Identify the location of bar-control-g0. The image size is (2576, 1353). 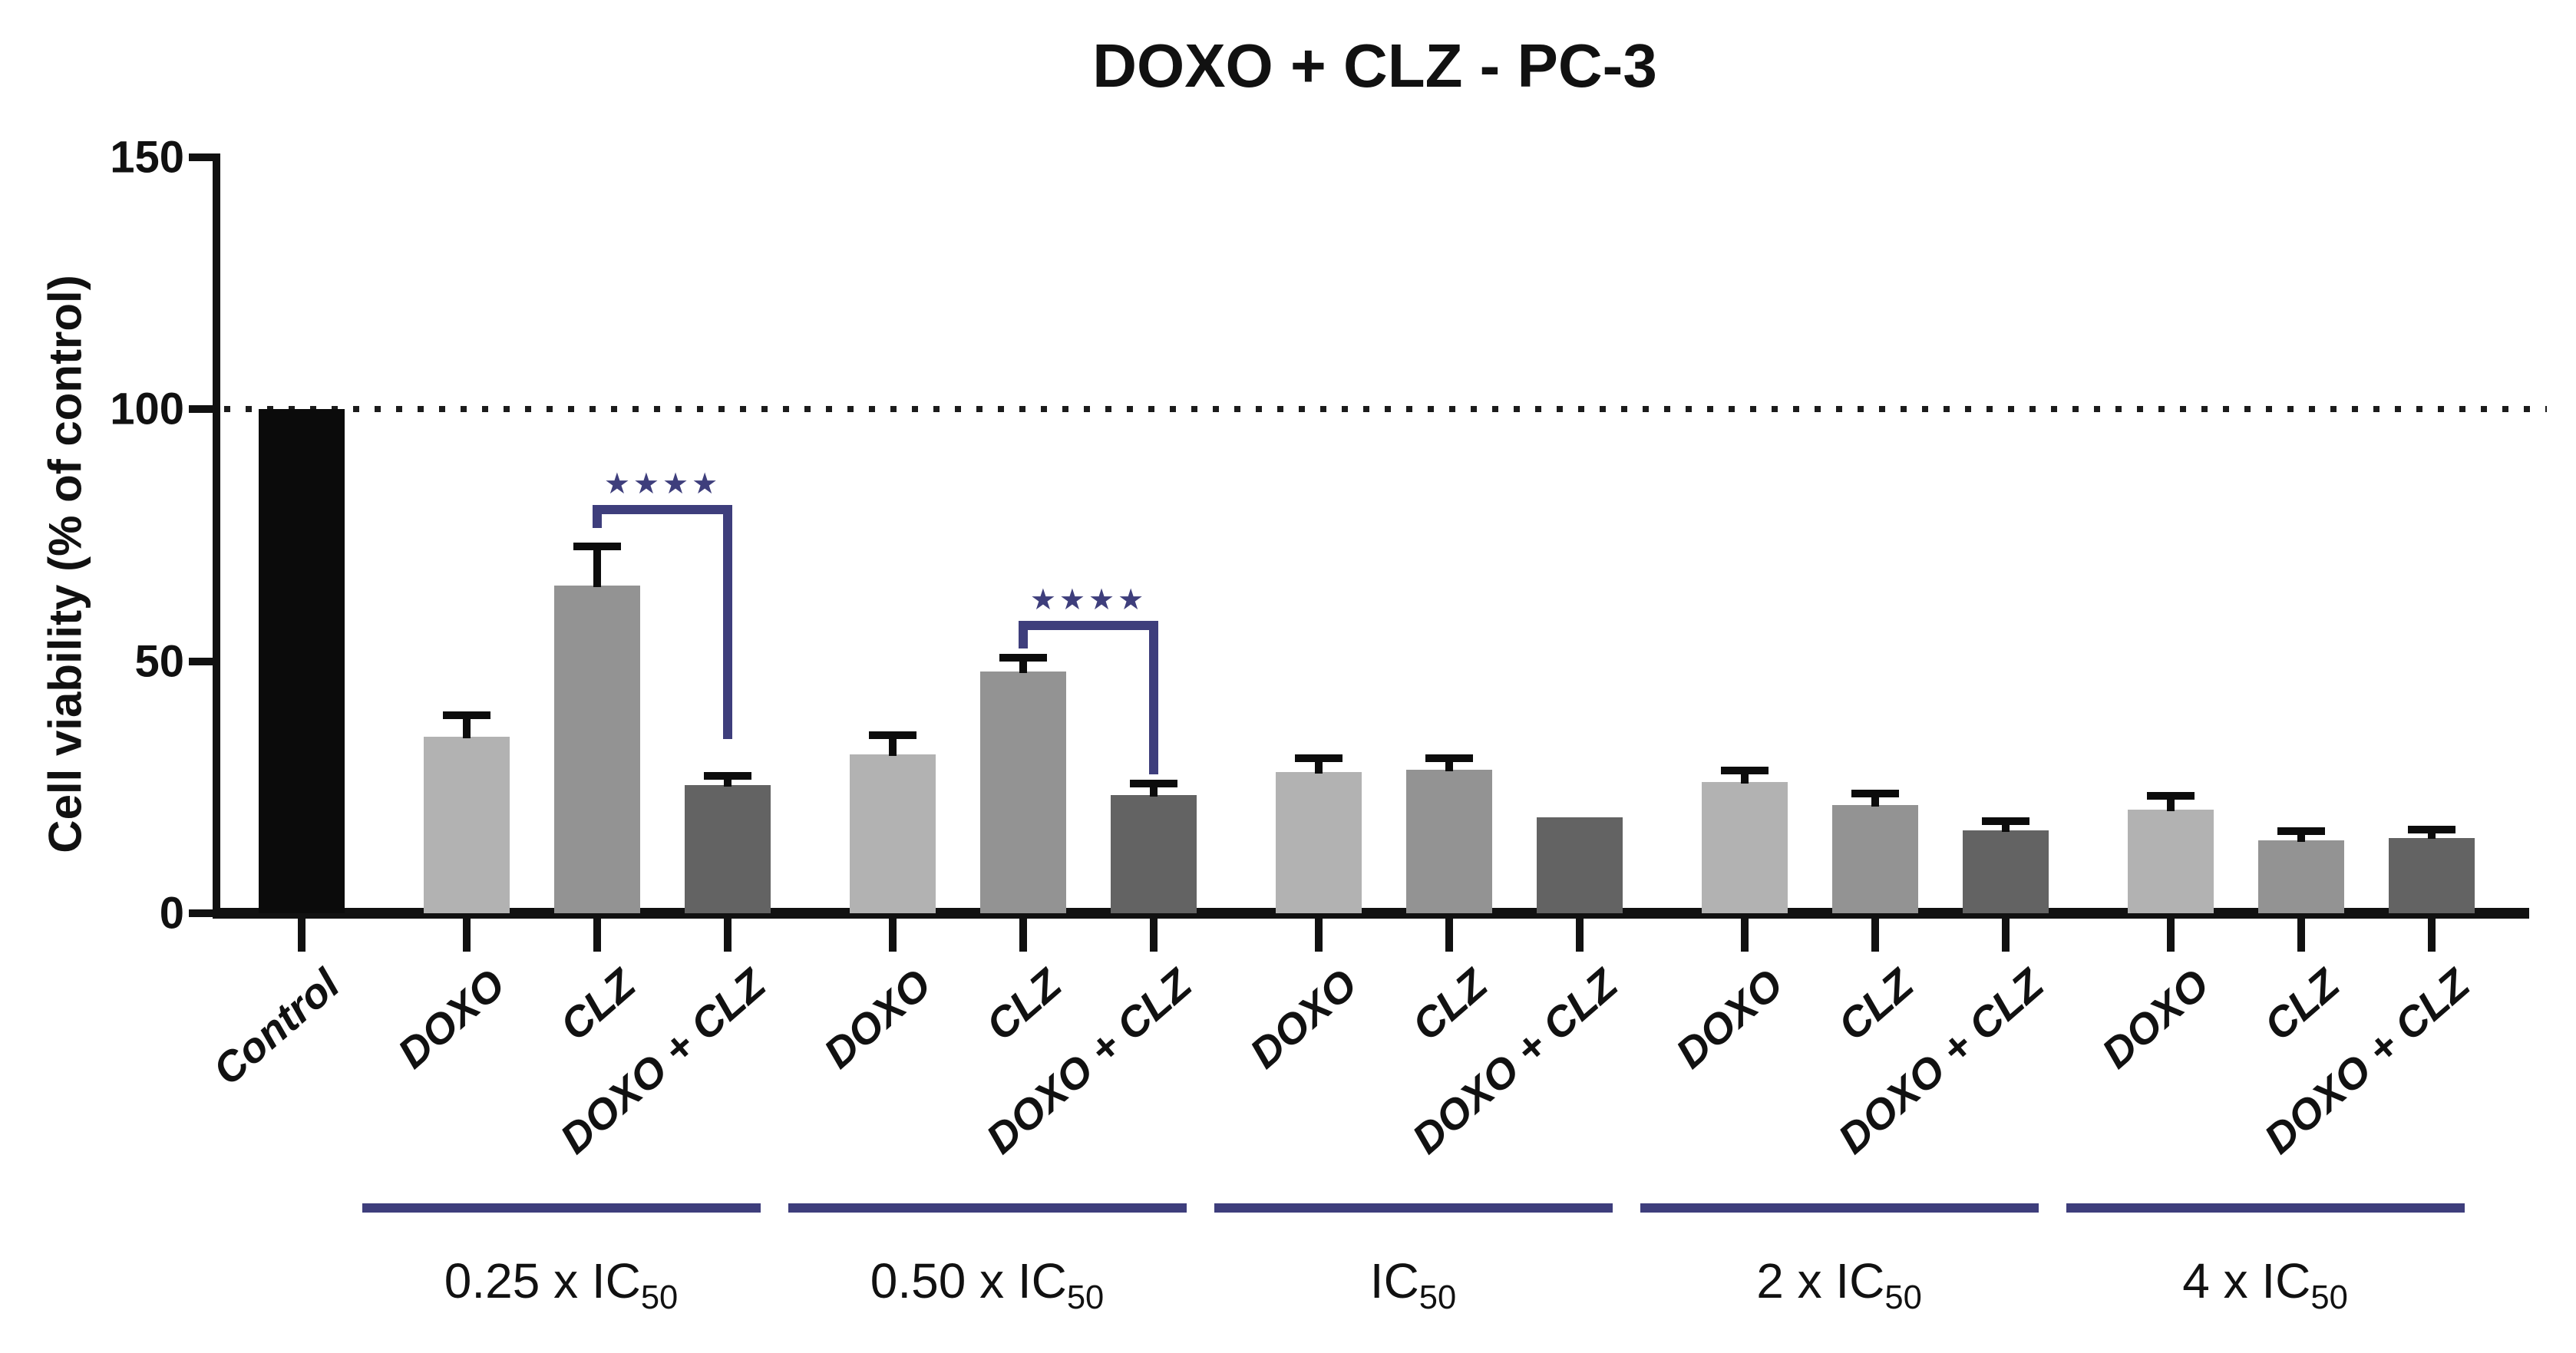
(302, 661).